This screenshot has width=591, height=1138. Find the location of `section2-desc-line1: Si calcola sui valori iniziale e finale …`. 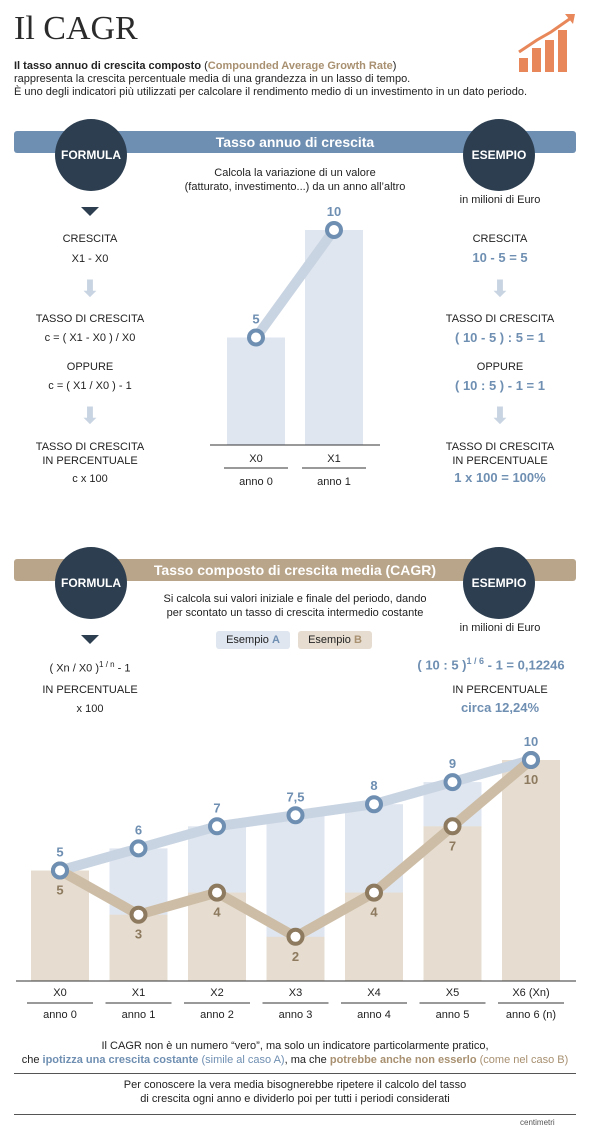

section2-desc-line1: Si calcola sui valori iniziale e finale … is located at coordinates (295, 599).